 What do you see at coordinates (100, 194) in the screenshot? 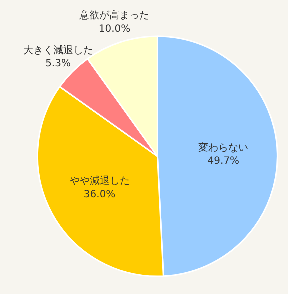
I see `data-label: 36.0%` at bounding box center [100, 194].